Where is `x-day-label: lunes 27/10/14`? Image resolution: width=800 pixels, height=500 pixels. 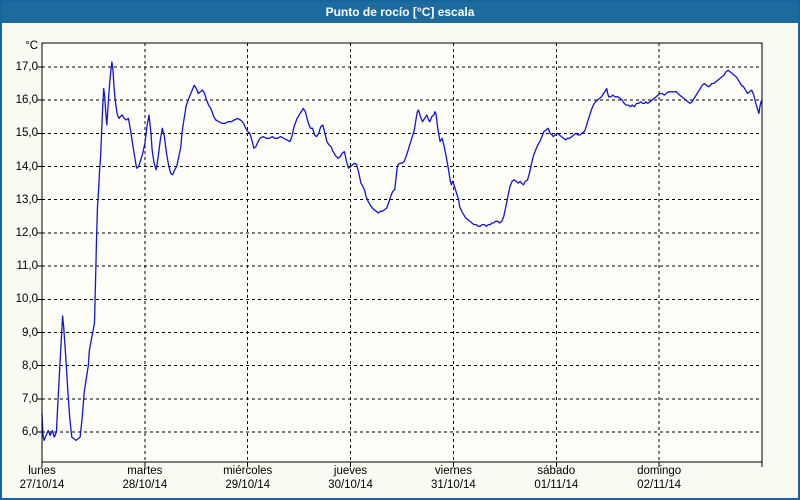
x-day-label: lunes 27/10/14 is located at coordinates (42, 478).